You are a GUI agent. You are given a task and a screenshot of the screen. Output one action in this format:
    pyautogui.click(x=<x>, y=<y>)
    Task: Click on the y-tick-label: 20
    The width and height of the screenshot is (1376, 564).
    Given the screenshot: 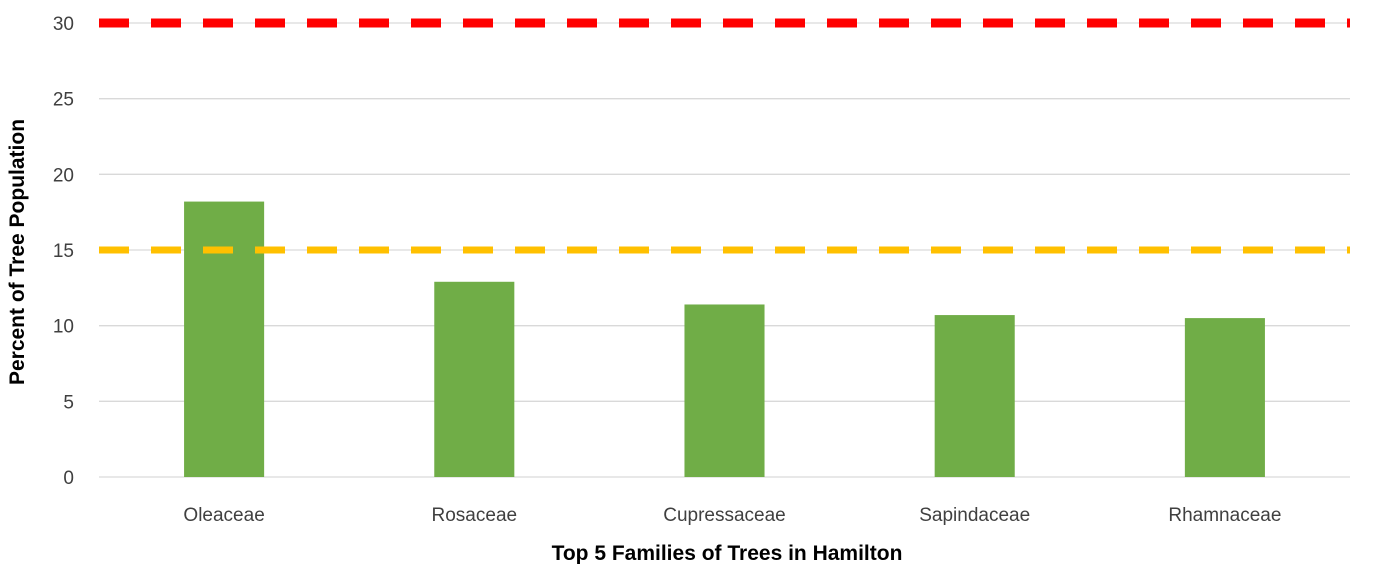 What is the action you would take?
    pyautogui.click(x=63, y=175)
    